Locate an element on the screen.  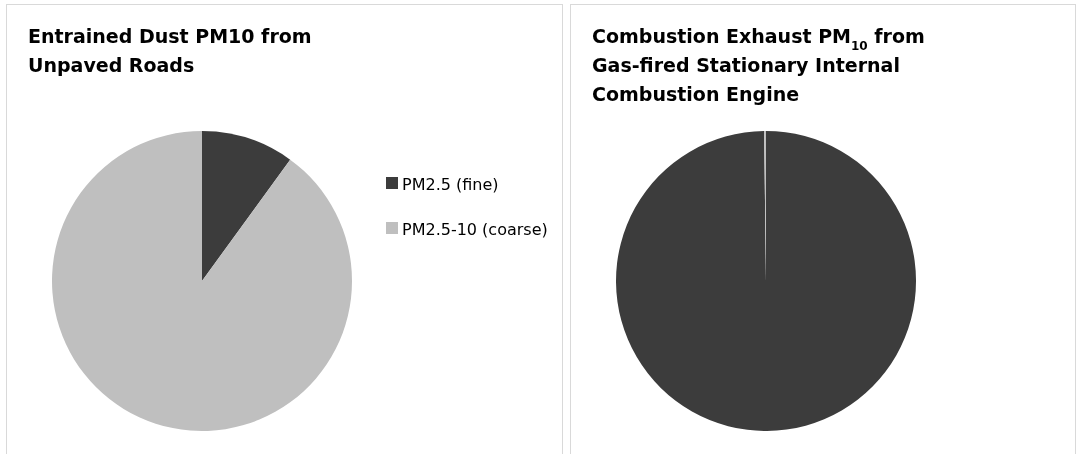
legend-label: PM2.5 (fine) is located at coordinates (450, 184).